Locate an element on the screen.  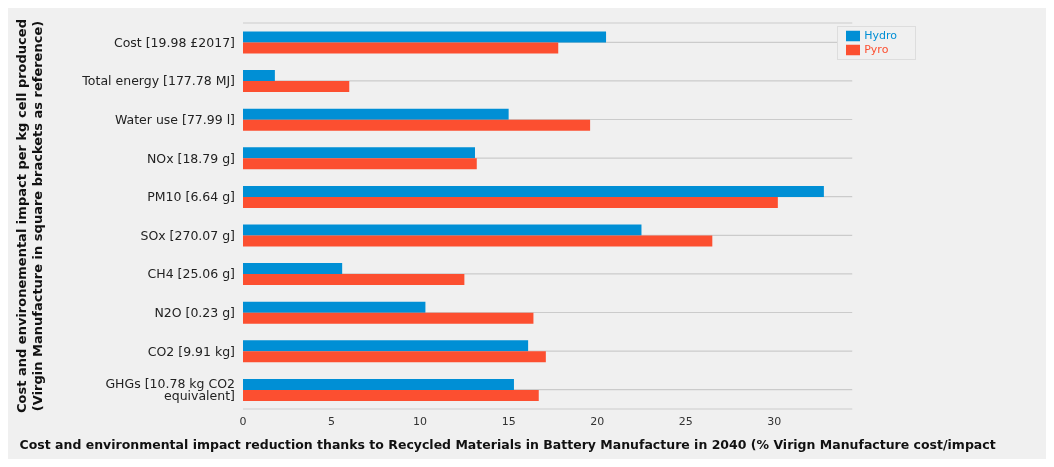
y-tick-label: Cost [19.98 £2017] is located at coordinates (174, 42).